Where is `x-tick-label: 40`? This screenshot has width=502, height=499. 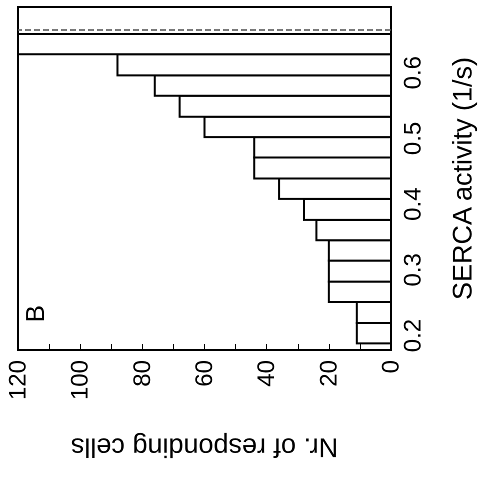 x-tick-label: 40 is located at coordinates (266, 373).